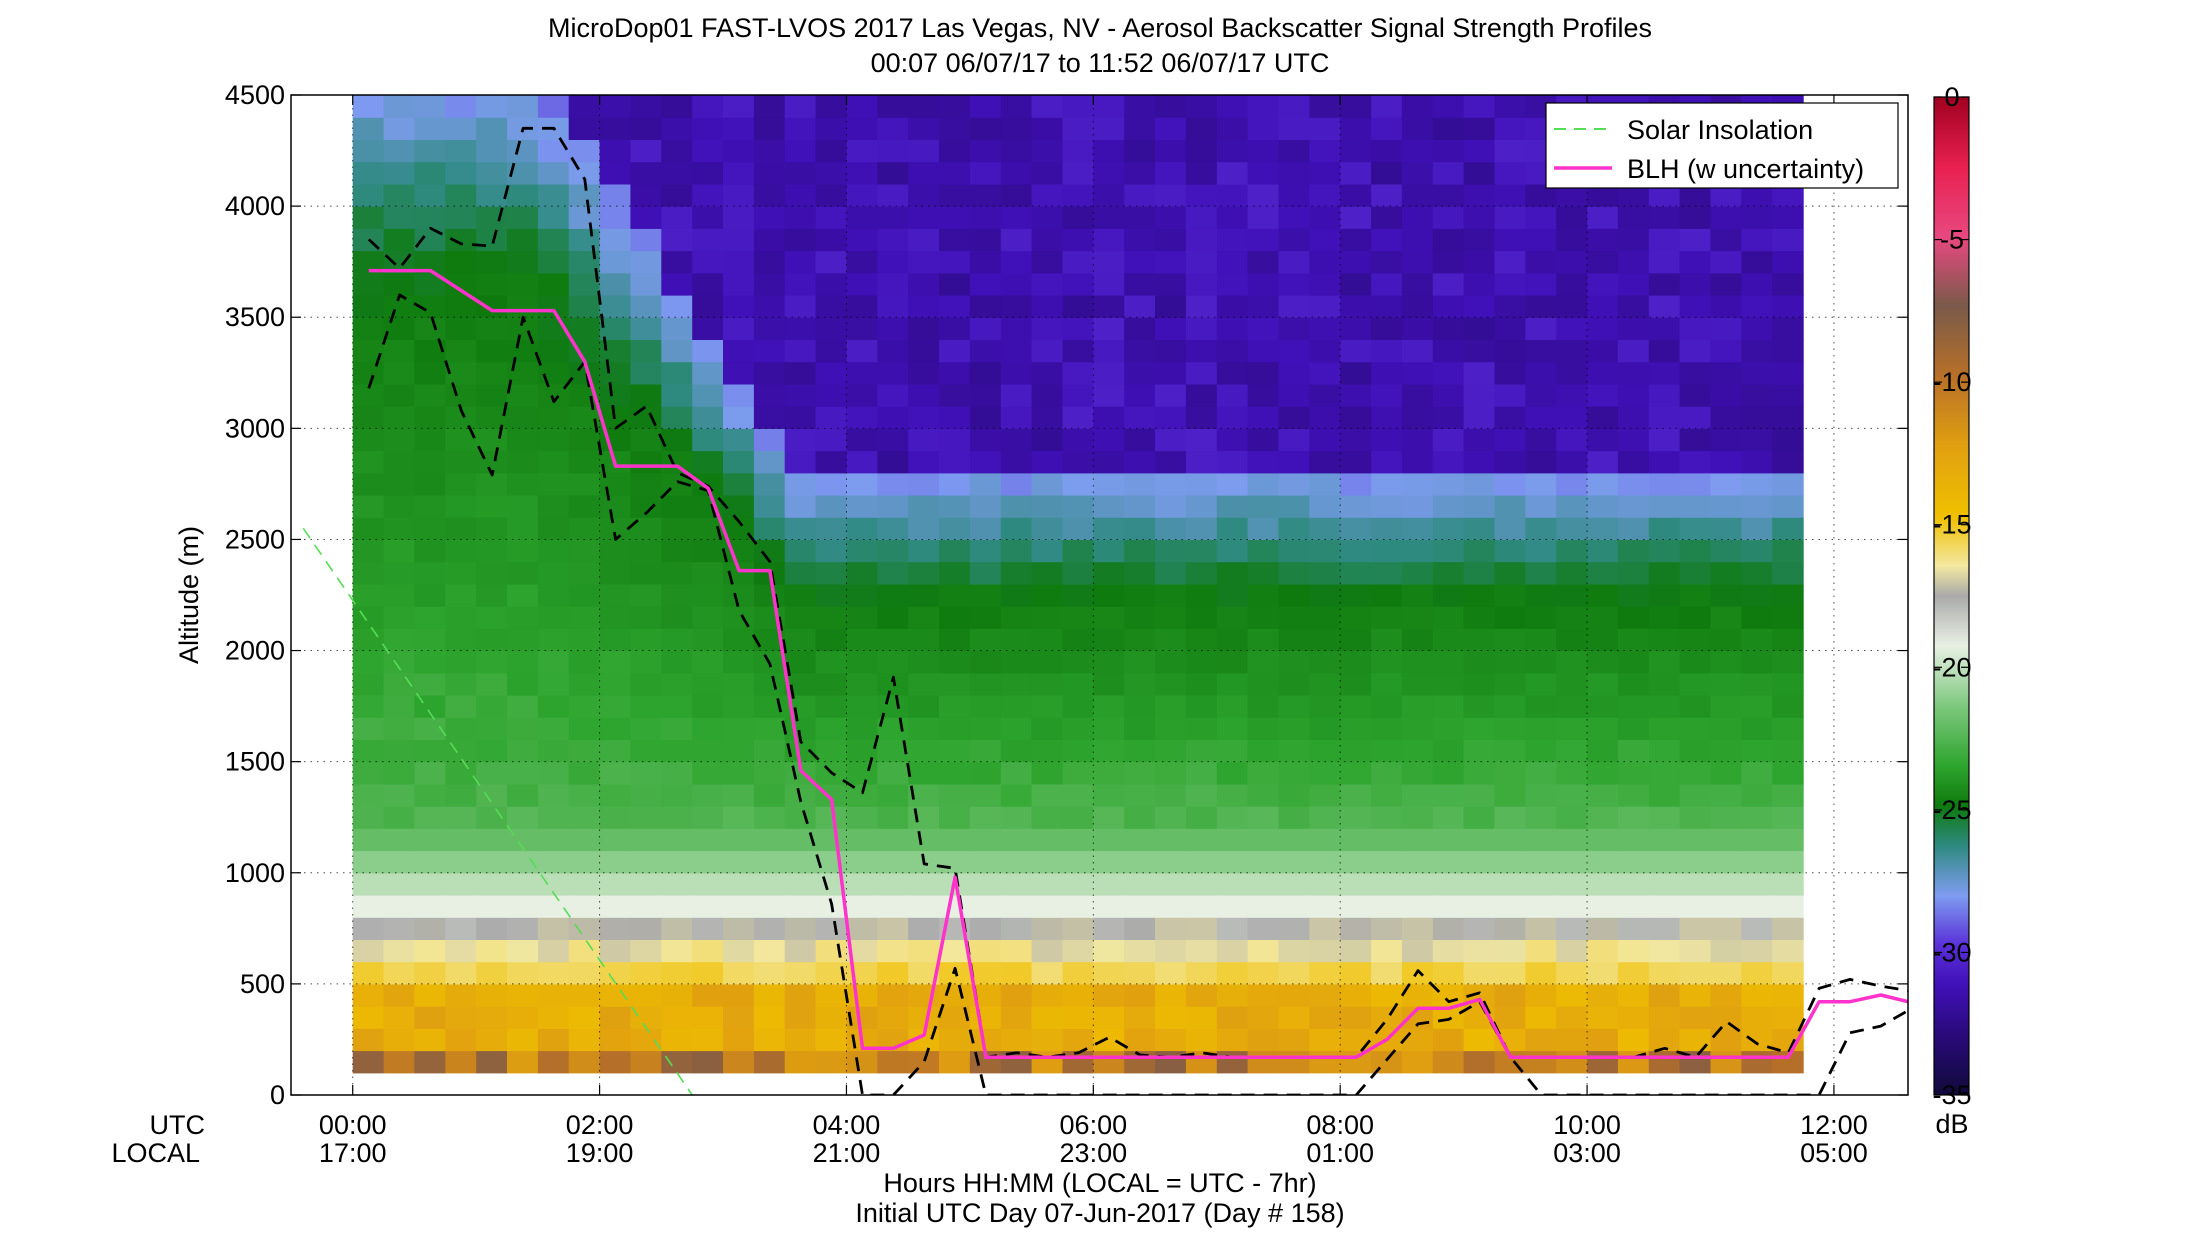  Describe the element at coordinates (1722, 145) in the screenshot. I see `legend-box` at that location.